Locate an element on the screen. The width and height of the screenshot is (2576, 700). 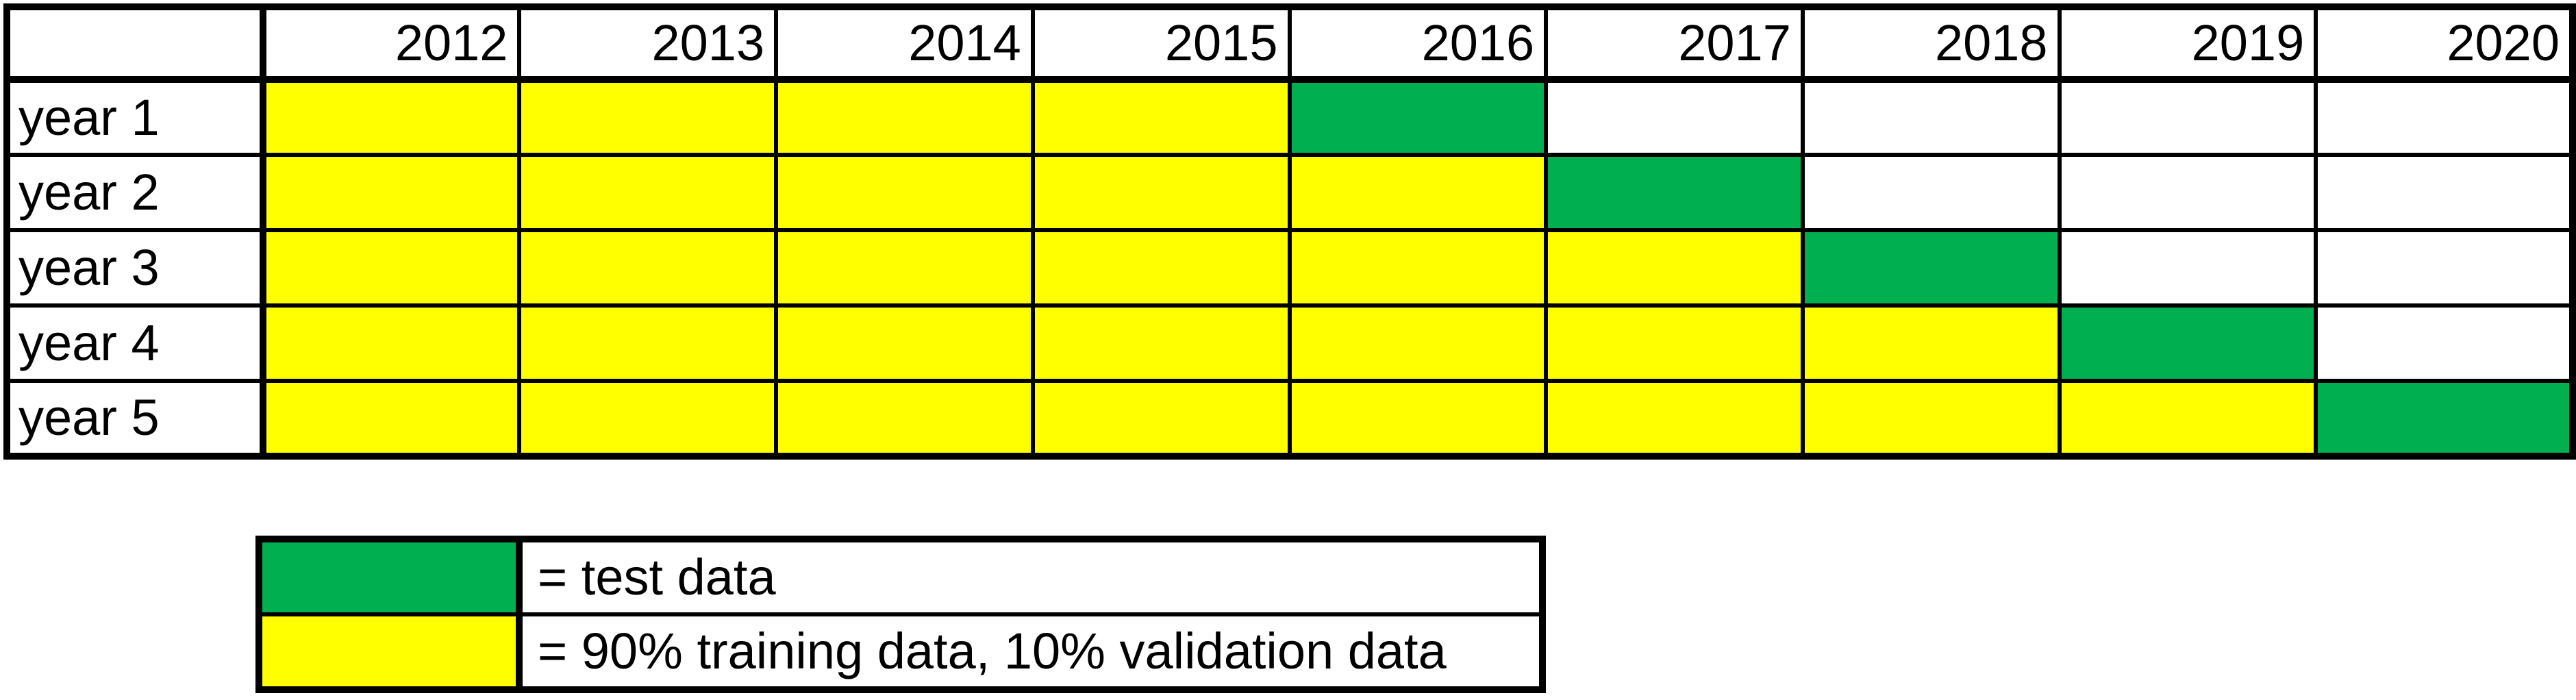
column-header-2012: 2012 is located at coordinates (391, 44).